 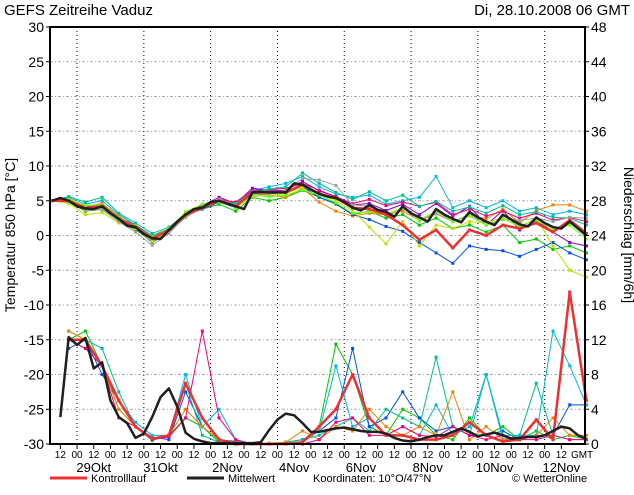 What do you see at coordinates (40, 236) in the screenshot?
I see `left-tick-label: 0` at bounding box center [40, 236].